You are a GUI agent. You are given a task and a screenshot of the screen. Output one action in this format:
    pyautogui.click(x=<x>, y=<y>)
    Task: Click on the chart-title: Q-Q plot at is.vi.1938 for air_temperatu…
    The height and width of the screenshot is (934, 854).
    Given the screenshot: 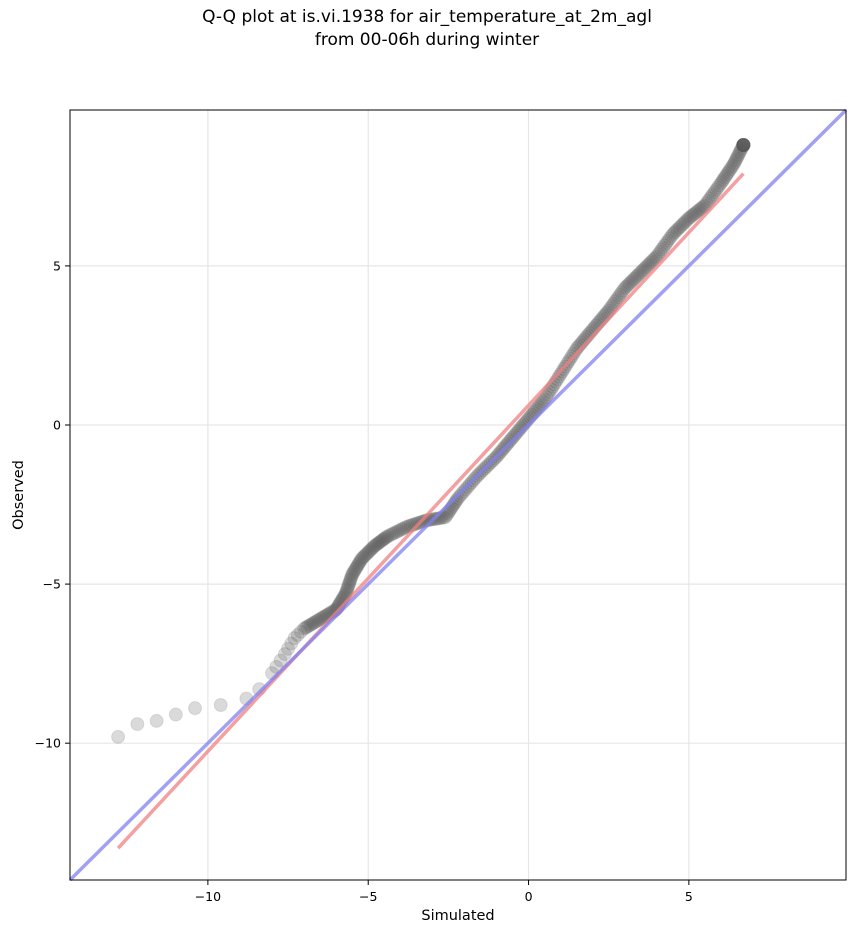 What is the action you would take?
    pyautogui.click(x=427, y=29)
    